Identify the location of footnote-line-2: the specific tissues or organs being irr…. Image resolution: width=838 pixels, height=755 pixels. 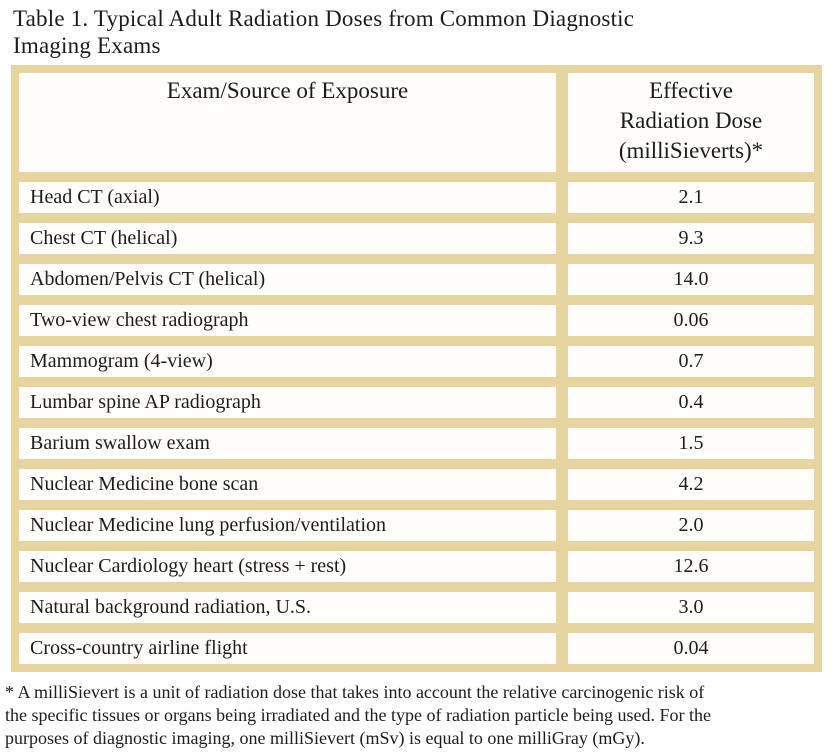
(358, 715).